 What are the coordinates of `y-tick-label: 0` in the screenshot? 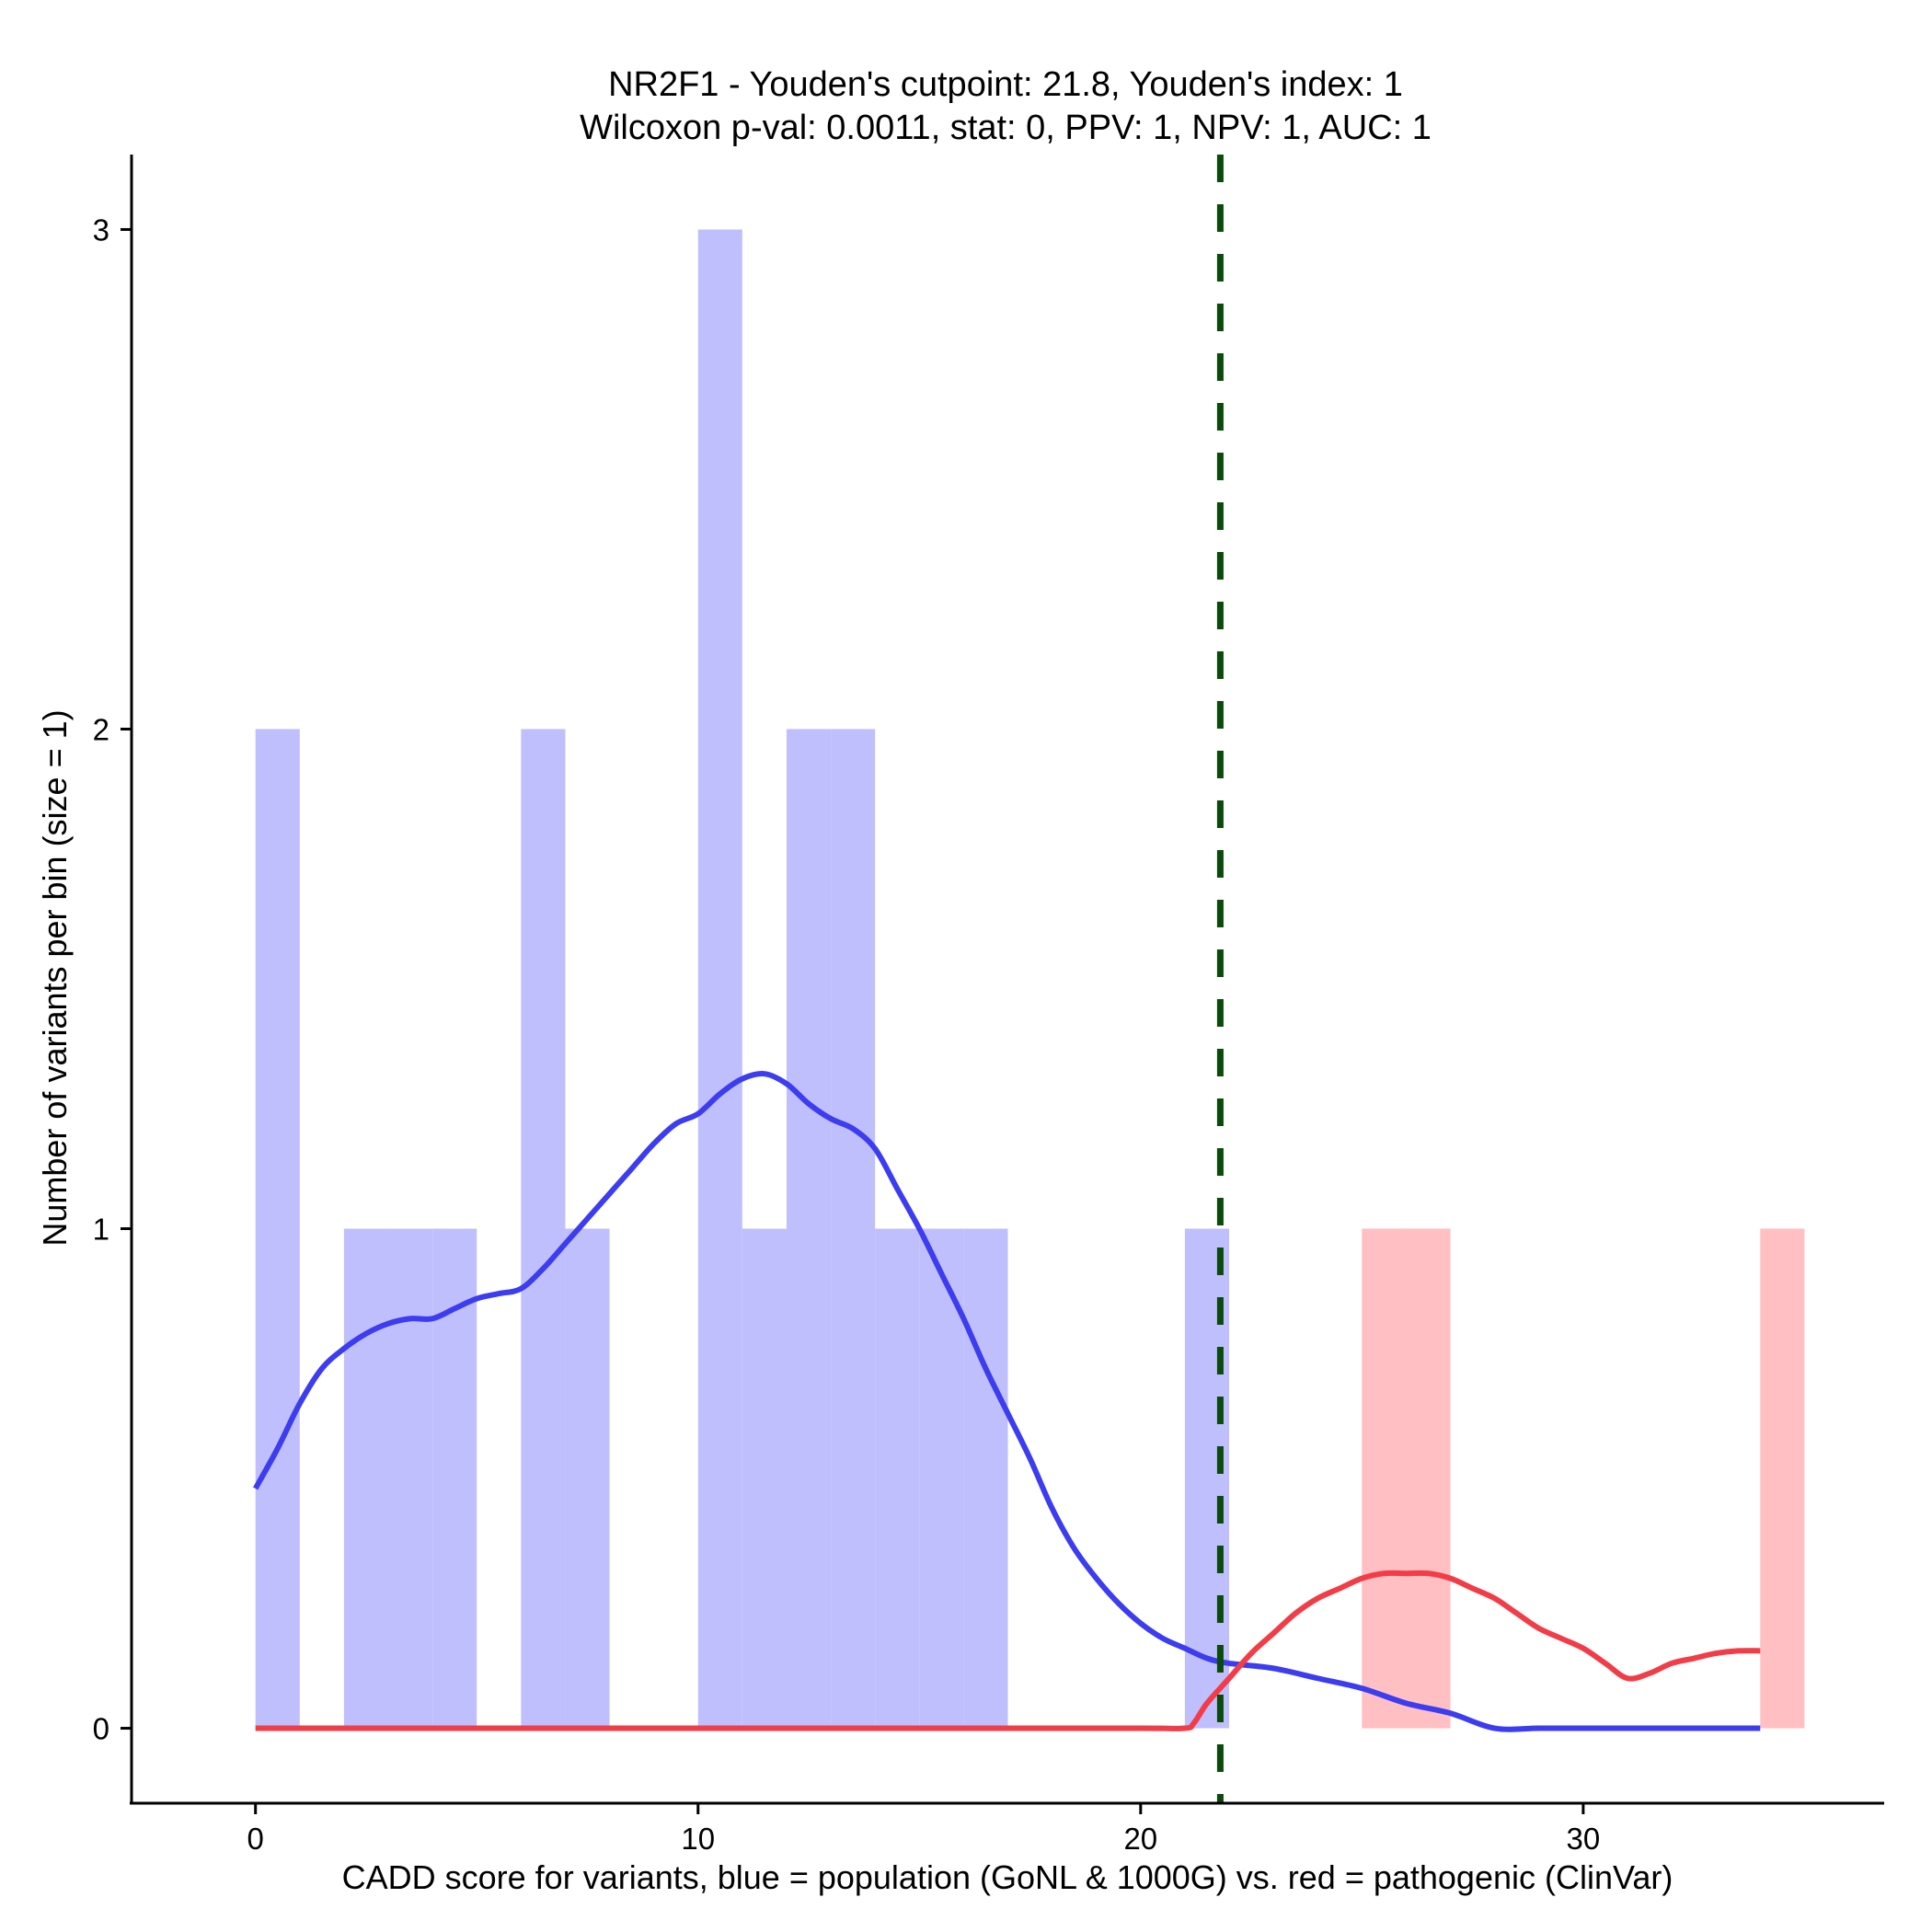 It's located at (101, 1729).